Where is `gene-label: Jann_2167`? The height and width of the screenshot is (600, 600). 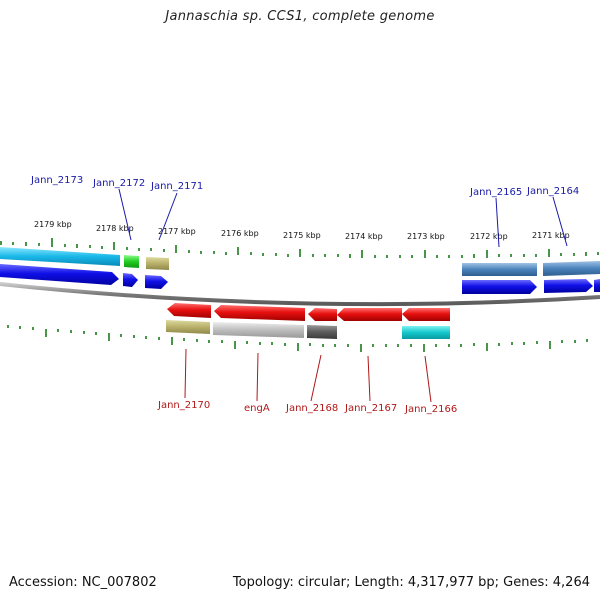 gene-label: Jann_2167 is located at coordinates (370, 408).